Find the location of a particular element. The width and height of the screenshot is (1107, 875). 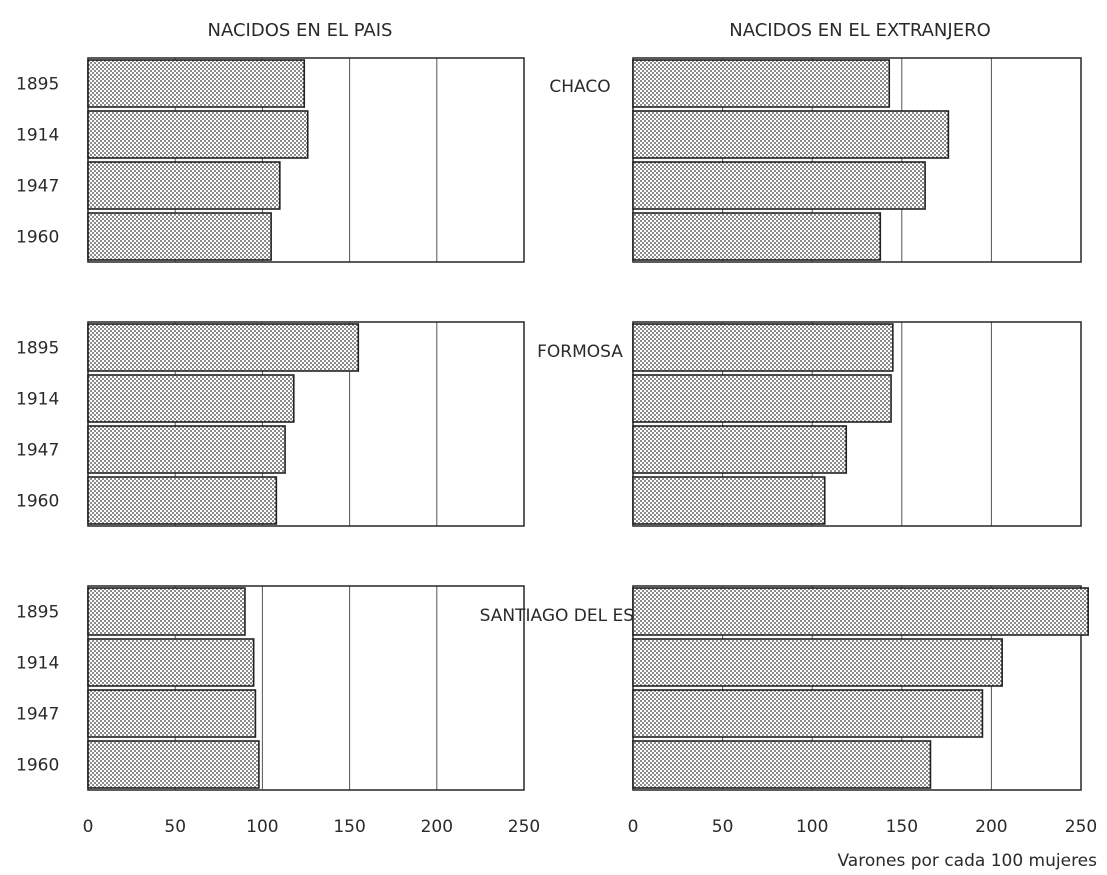

province-label-santiago-del-estero: SANTIAGO DEL ESTERO is located at coordinates (580, 616).